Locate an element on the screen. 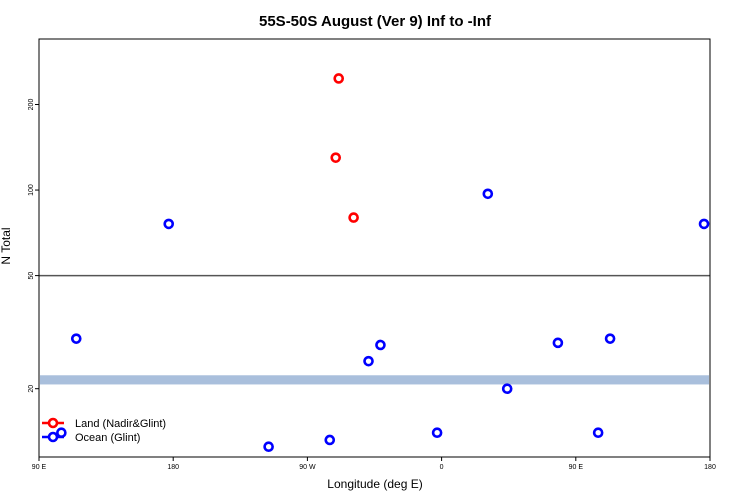  legend: Land (Nadir&Glint) Ocean (Glint) is located at coordinates (104, 430).